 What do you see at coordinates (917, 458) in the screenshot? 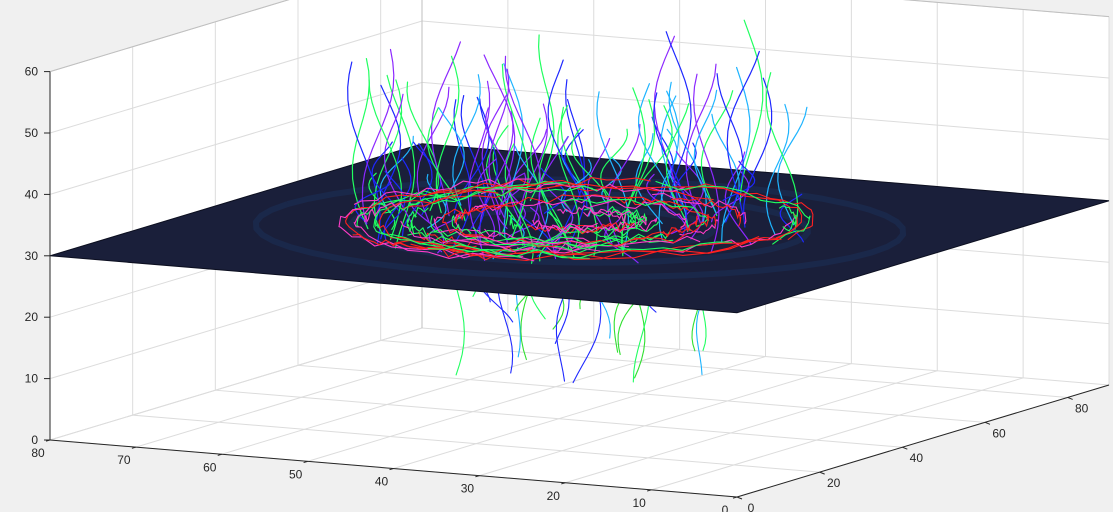
I see `y-tick-label: 40` at bounding box center [917, 458].